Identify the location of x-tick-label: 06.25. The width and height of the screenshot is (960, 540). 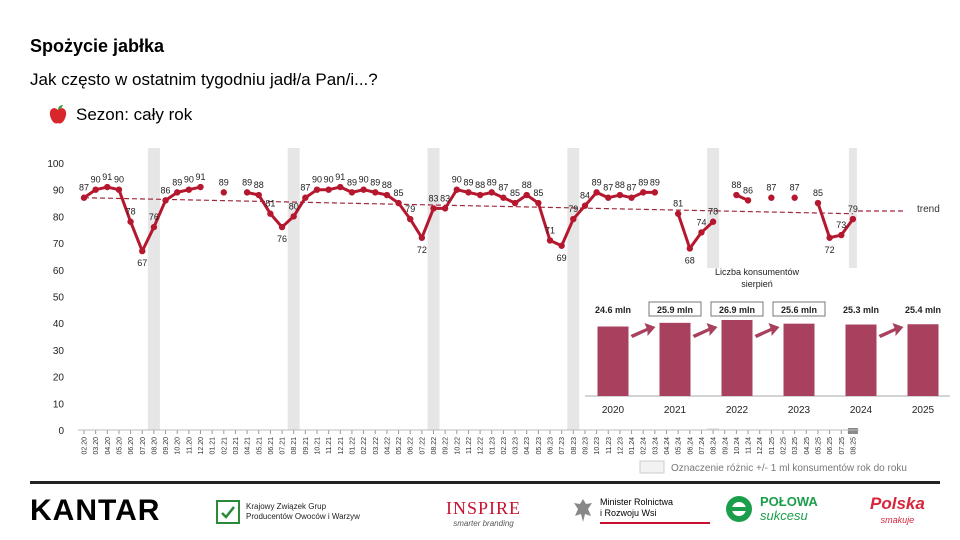
(830, 446).